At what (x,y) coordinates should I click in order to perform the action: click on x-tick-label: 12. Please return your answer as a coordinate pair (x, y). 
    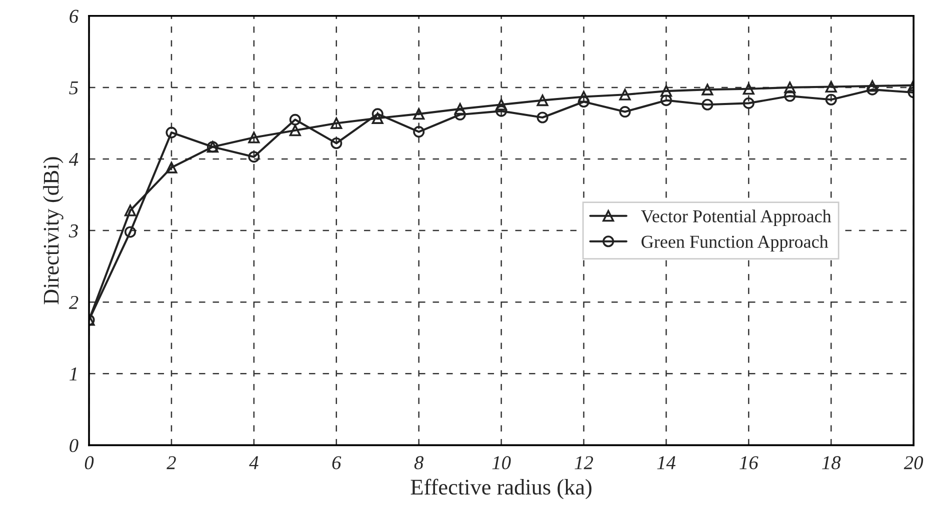
    Looking at the image, I should click on (584, 463).